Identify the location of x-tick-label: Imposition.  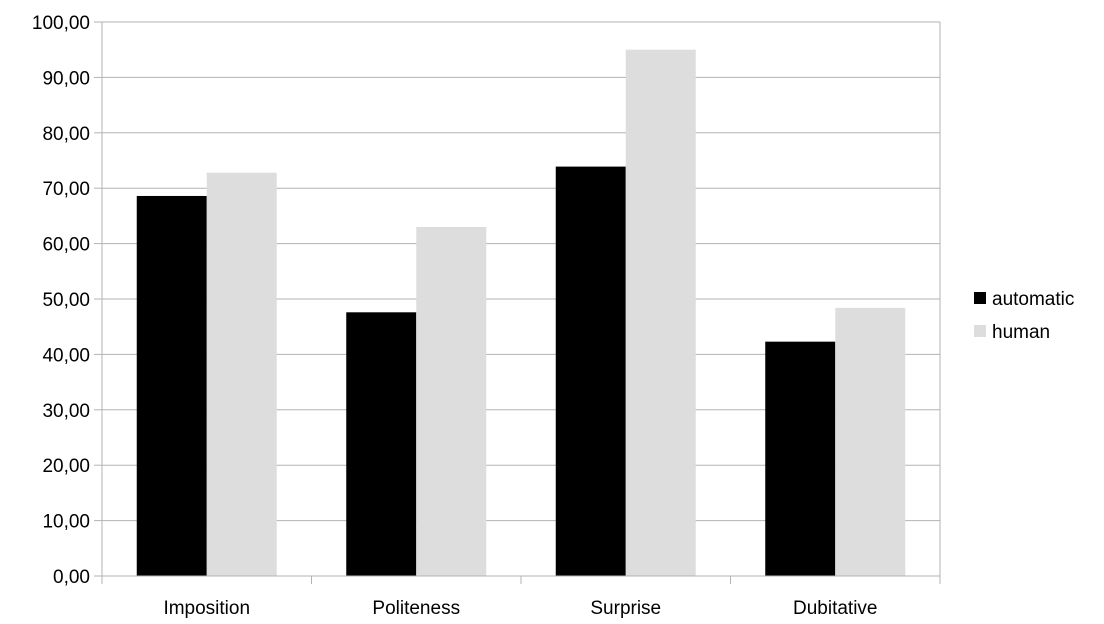
(206, 608).